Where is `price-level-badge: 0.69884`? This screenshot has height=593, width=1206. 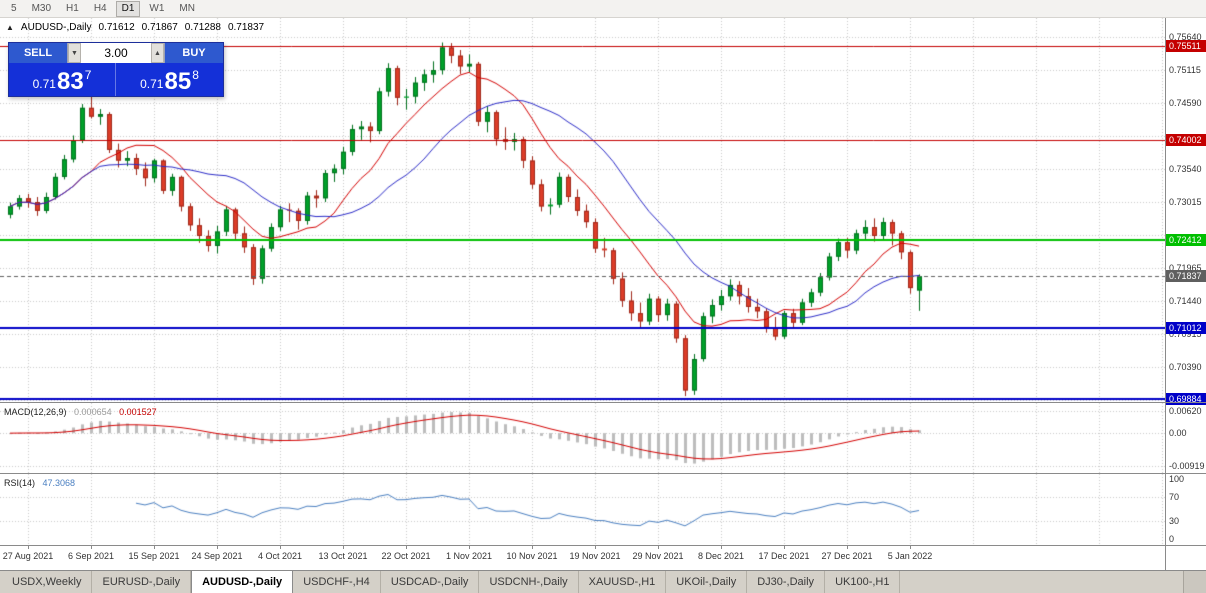
price-level-badge: 0.69884 is located at coordinates (1186, 398).